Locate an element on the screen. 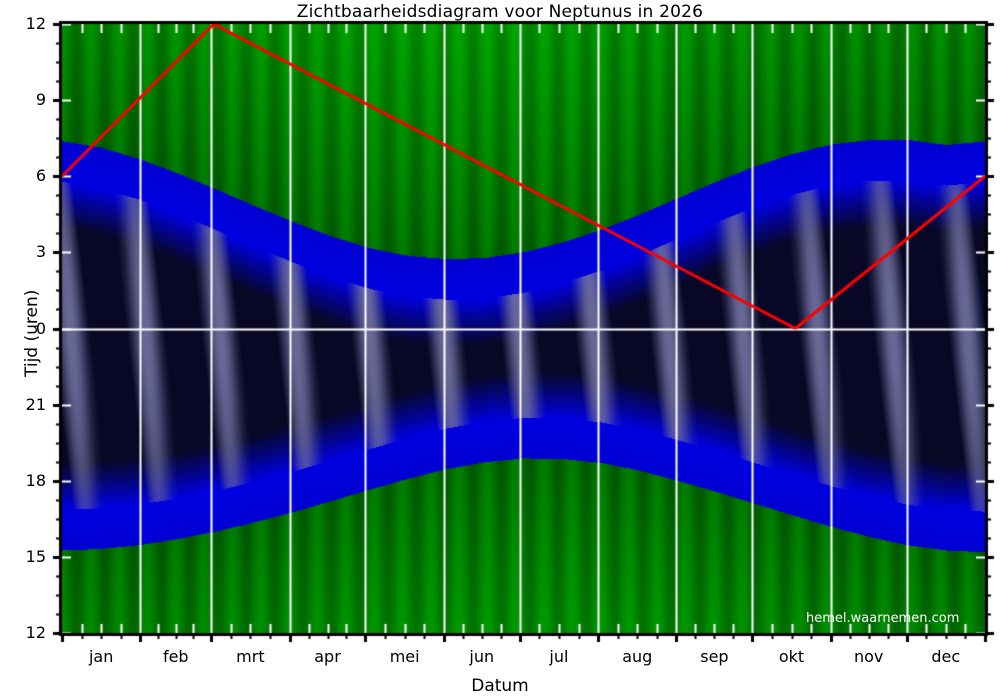 The image size is (1000, 700). x-tick-label-month: jul is located at coordinates (559, 656).